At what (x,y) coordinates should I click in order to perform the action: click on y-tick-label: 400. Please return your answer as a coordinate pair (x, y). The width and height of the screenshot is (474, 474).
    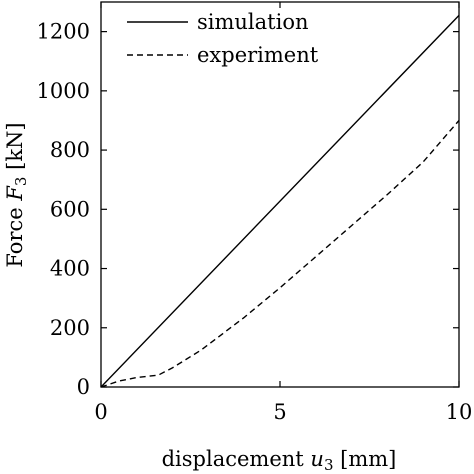
    Looking at the image, I should click on (70, 269).